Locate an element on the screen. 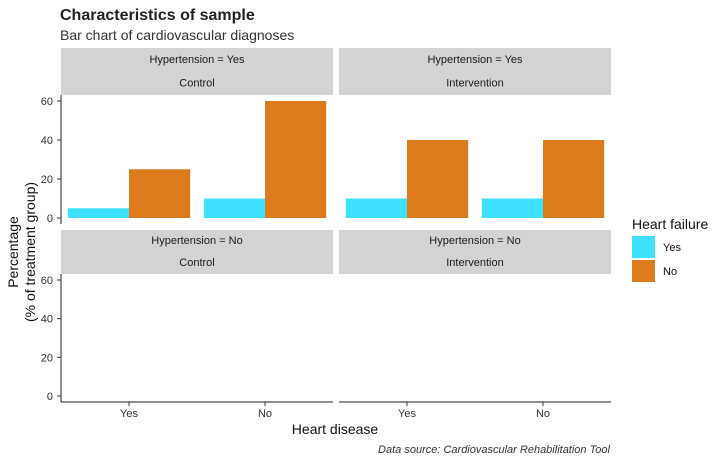 The height and width of the screenshot is (462, 727). chart-subtitle: Bar chart of cardiovascular diagnoses is located at coordinates (177, 35).